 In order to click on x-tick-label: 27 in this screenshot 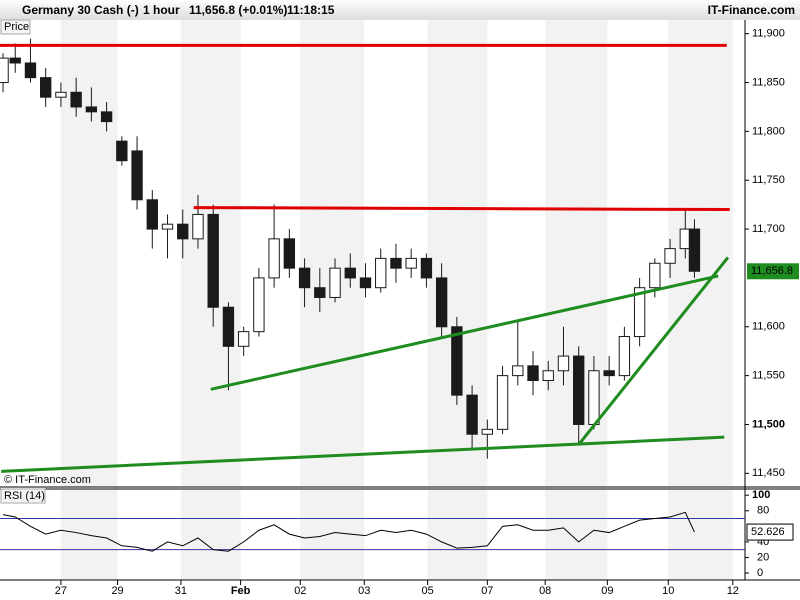, I will do `click(61, 591)`.